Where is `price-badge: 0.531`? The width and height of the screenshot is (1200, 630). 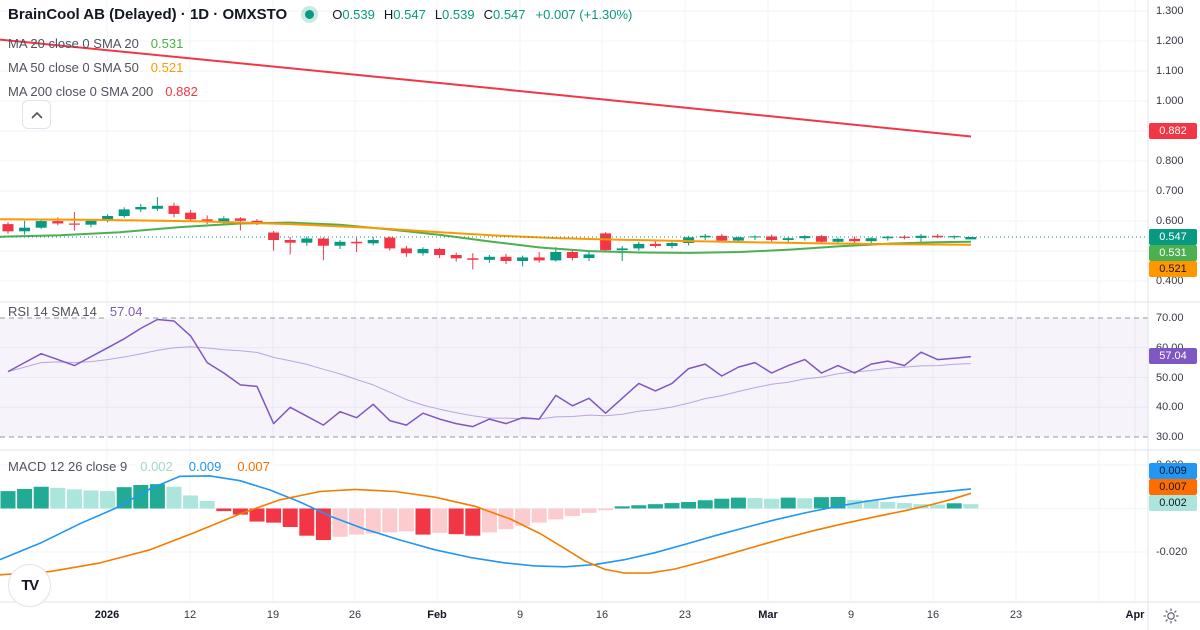
price-badge: 0.531 is located at coordinates (1173, 253).